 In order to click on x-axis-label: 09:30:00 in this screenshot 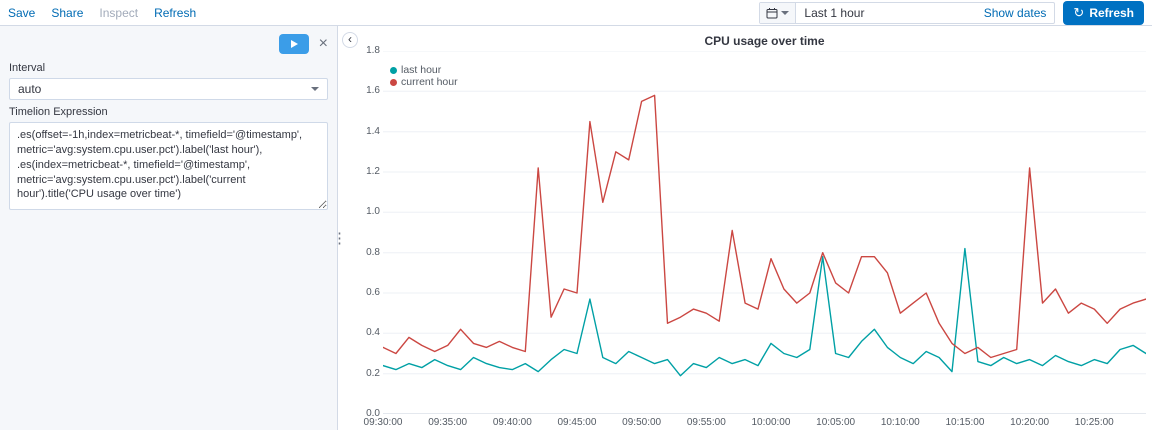, I will do `click(383, 422)`.